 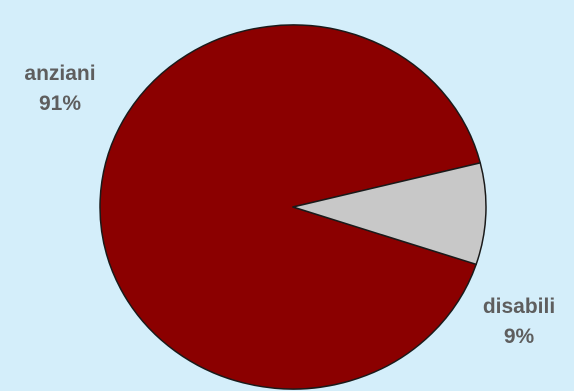 What do you see at coordinates (59, 88) in the screenshot?
I see `slice-label-anziani: anziani 91%` at bounding box center [59, 88].